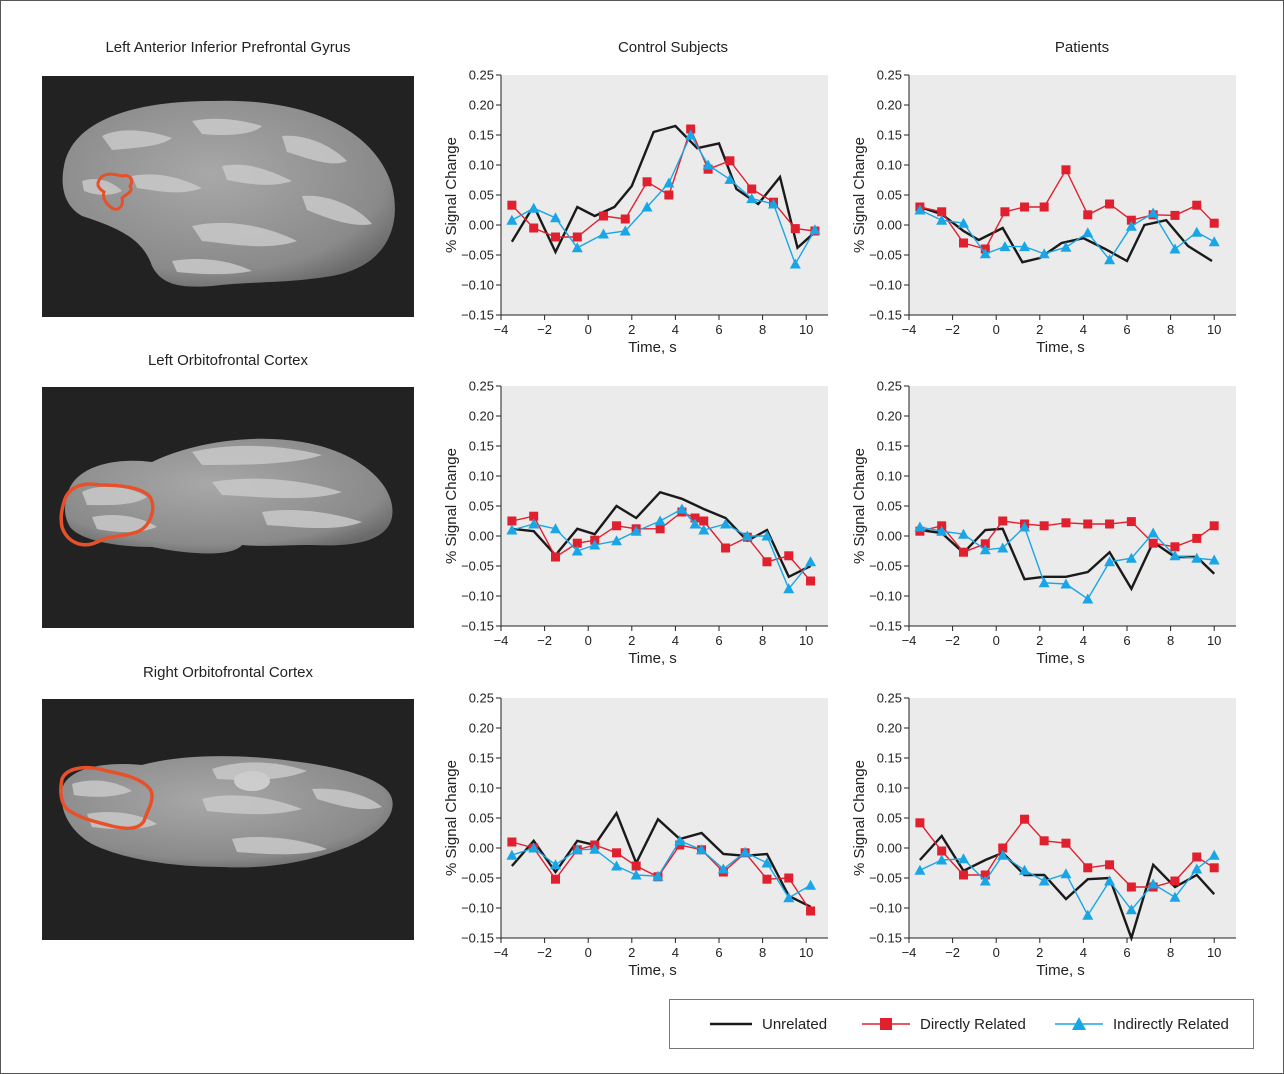  I want to click on column-title-patients: Patients, so click(1082, 47).